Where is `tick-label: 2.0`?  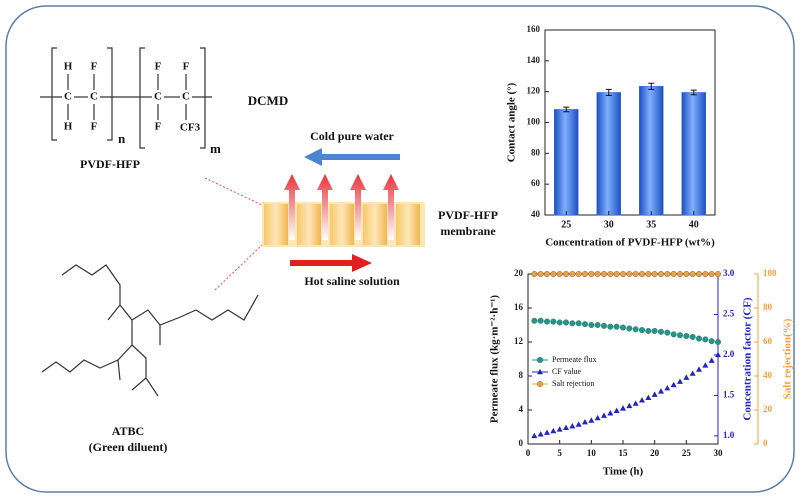 tick-label: 2.0 is located at coordinates (729, 354).